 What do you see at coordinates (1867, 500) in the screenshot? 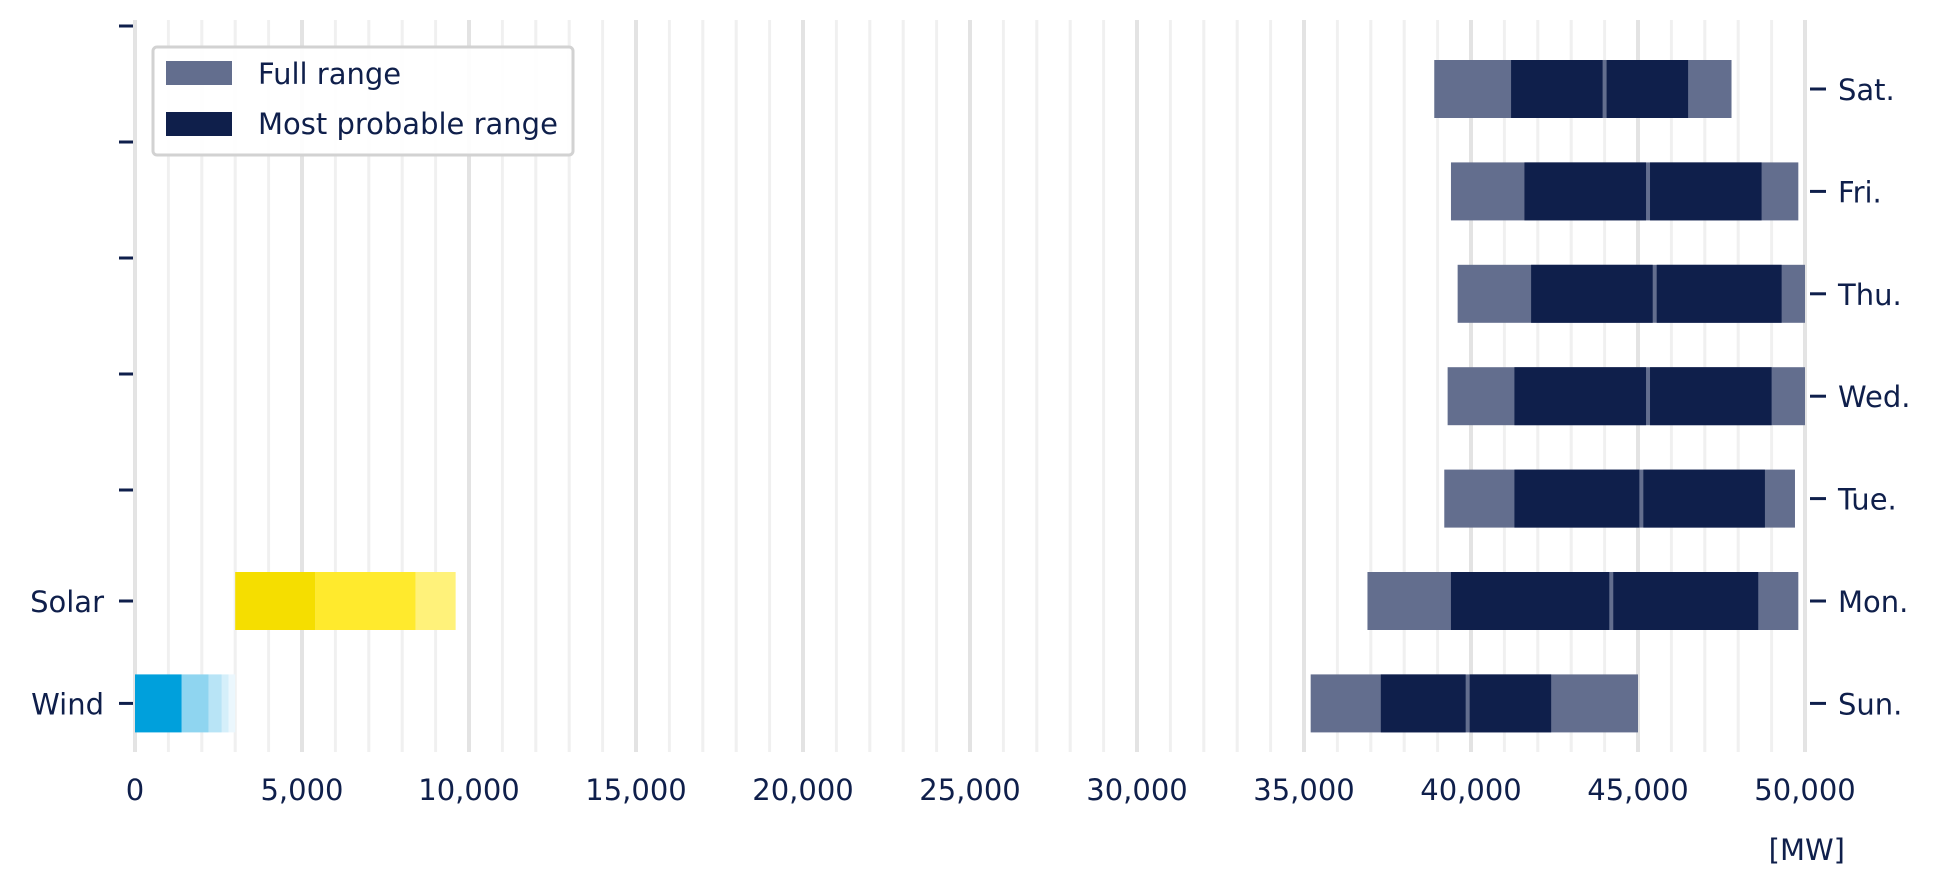
I see `right-axis-label-tue: Tue.` at bounding box center [1867, 500].